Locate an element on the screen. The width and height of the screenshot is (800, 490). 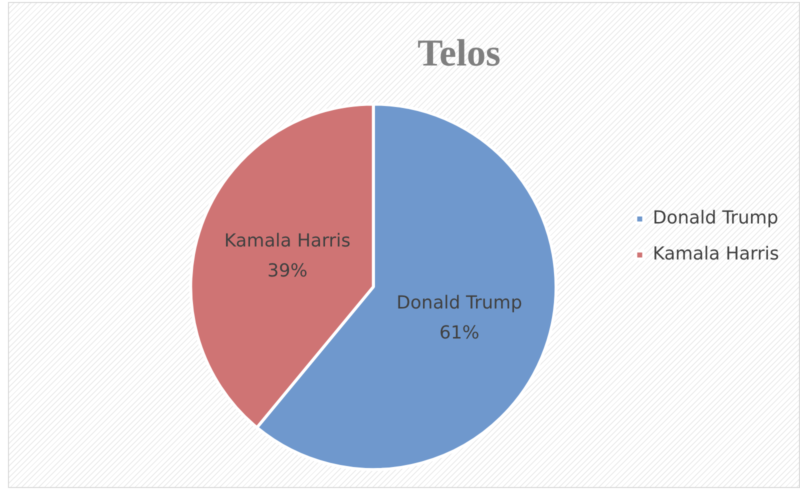
slice-label: Kamala Harris is located at coordinates (287, 241).